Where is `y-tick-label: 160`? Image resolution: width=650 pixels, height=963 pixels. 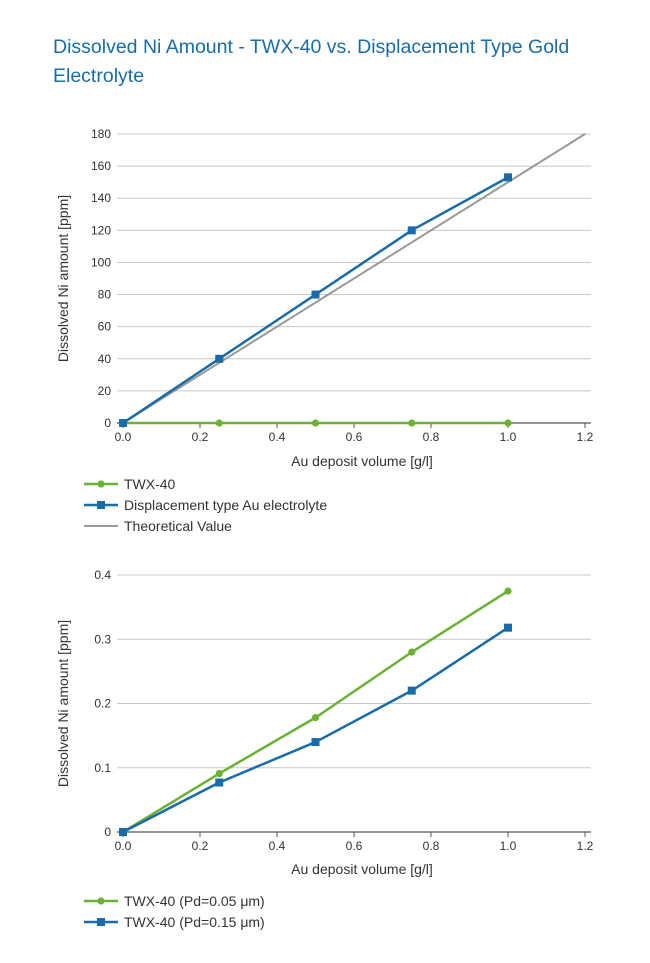 y-tick-label: 160 is located at coordinates (101, 166).